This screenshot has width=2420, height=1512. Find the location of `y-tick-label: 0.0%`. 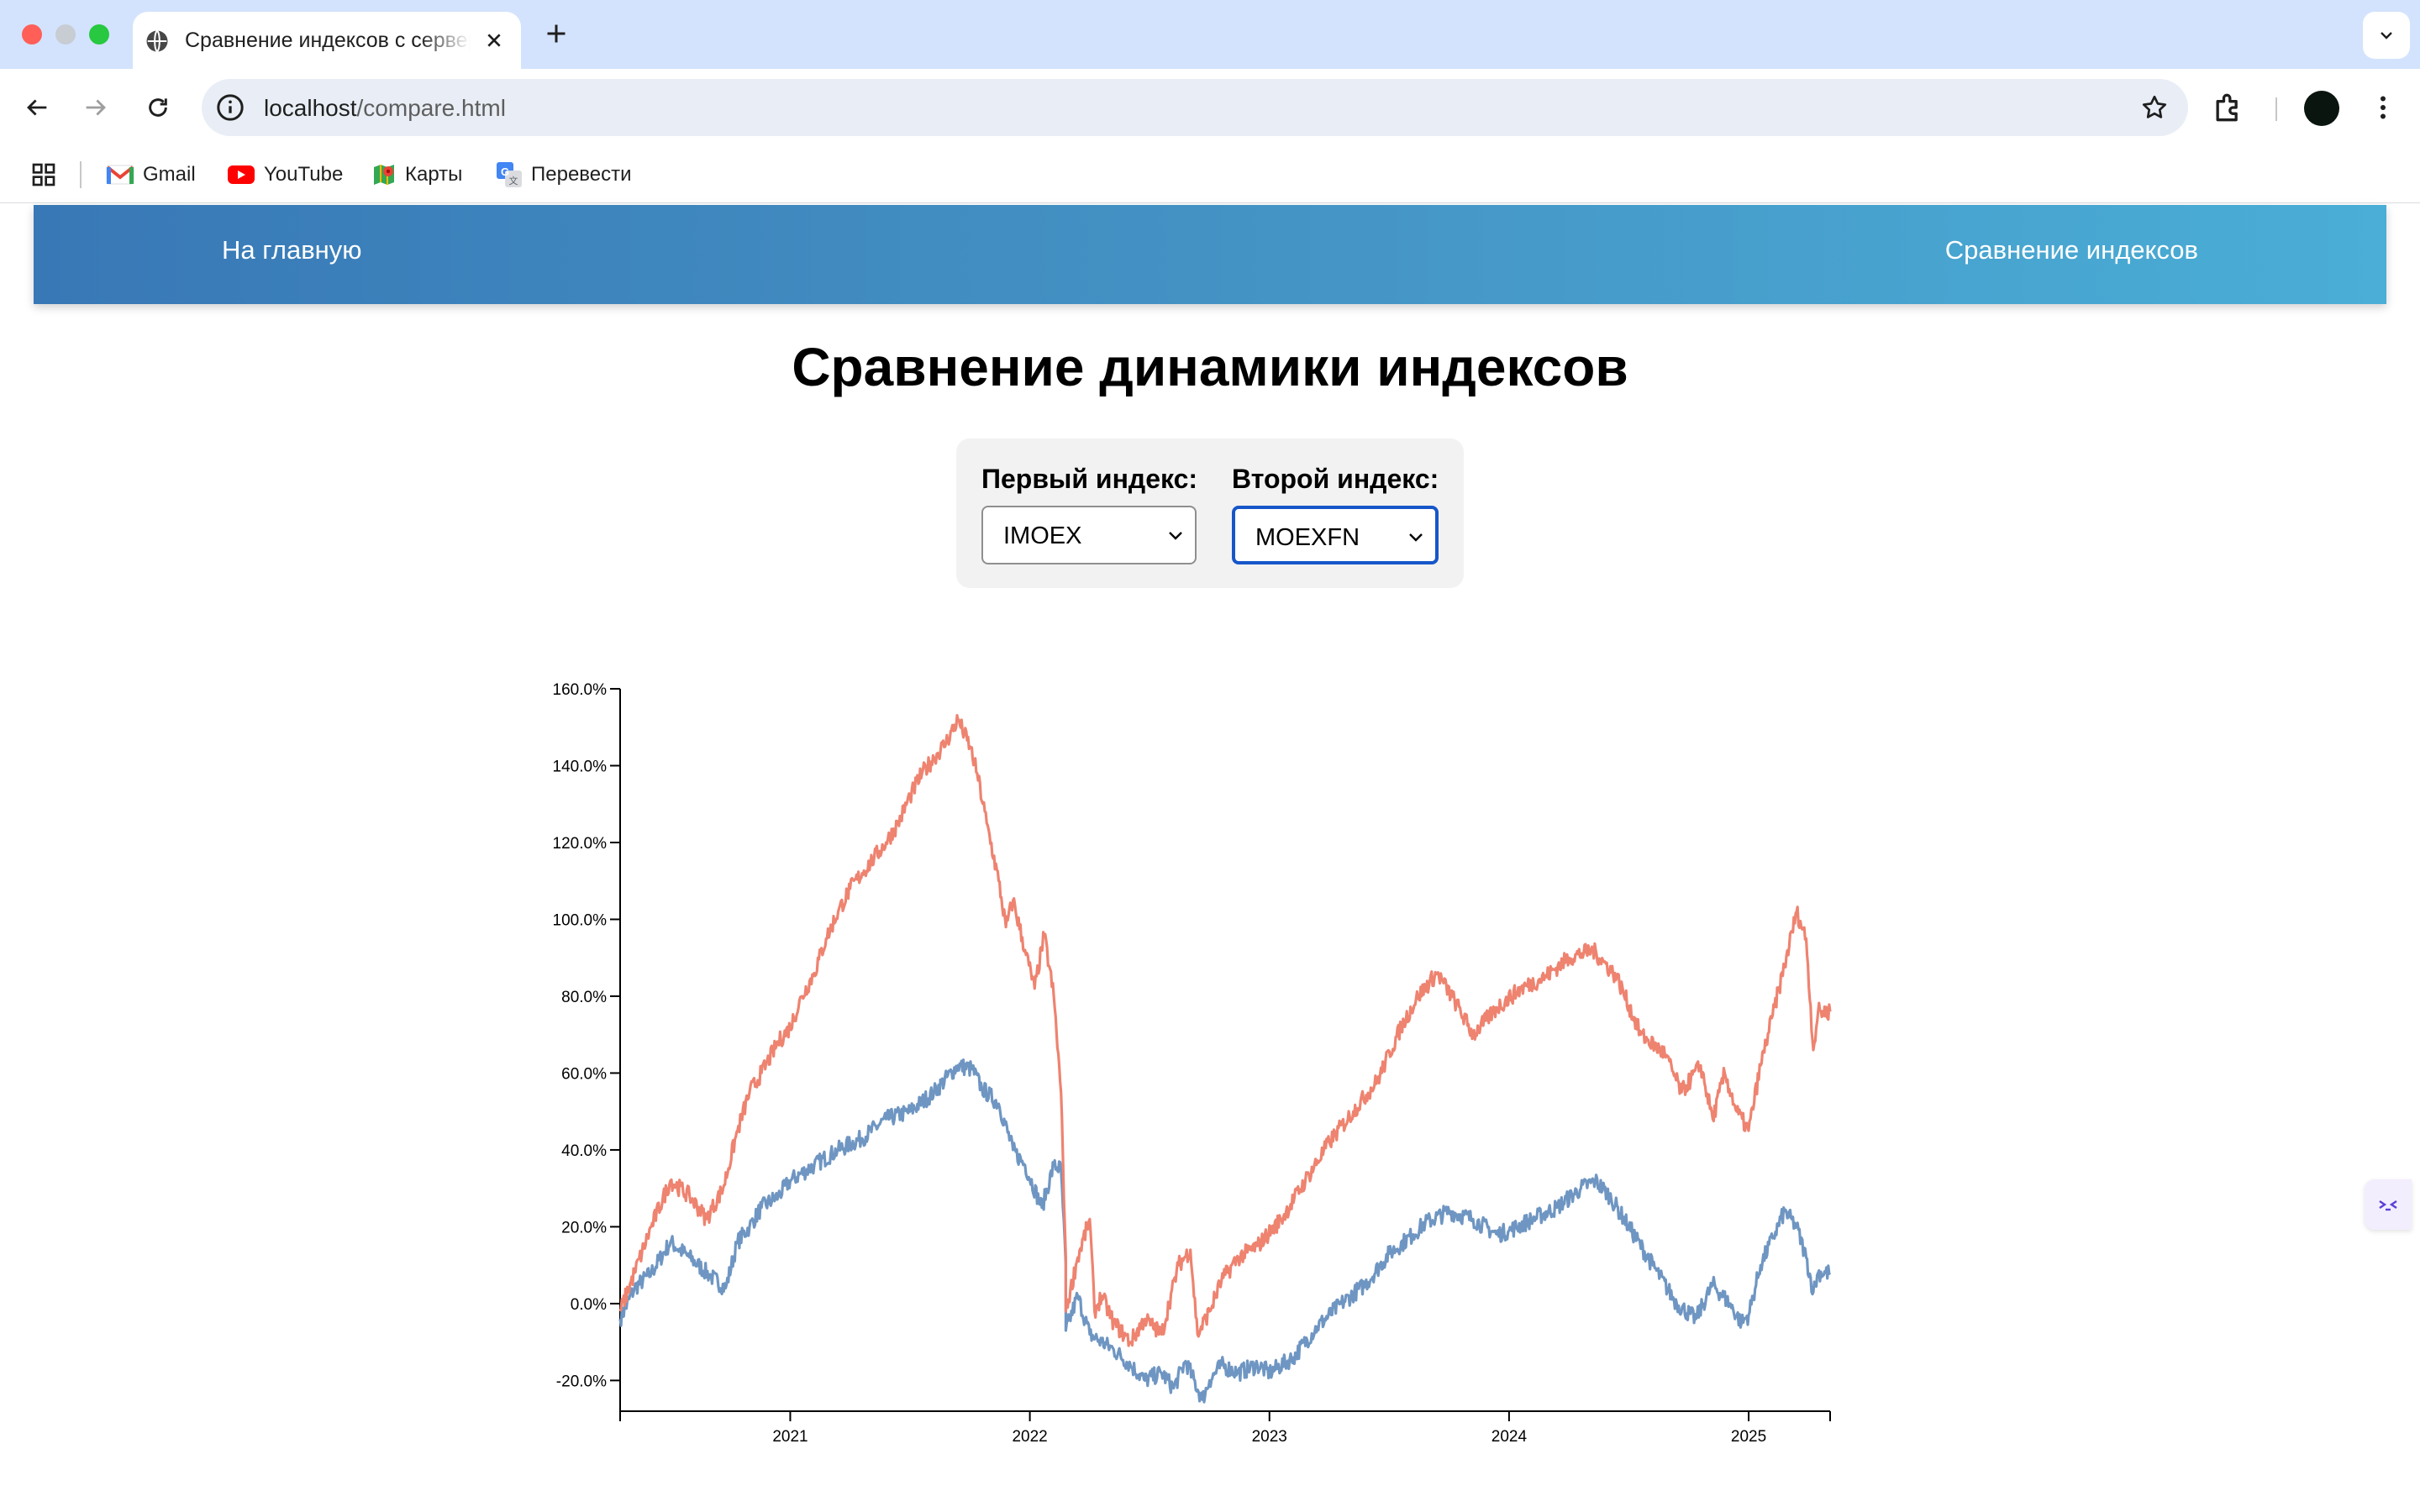

y-tick-label: 0.0% is located at coordinates (589, 1305).